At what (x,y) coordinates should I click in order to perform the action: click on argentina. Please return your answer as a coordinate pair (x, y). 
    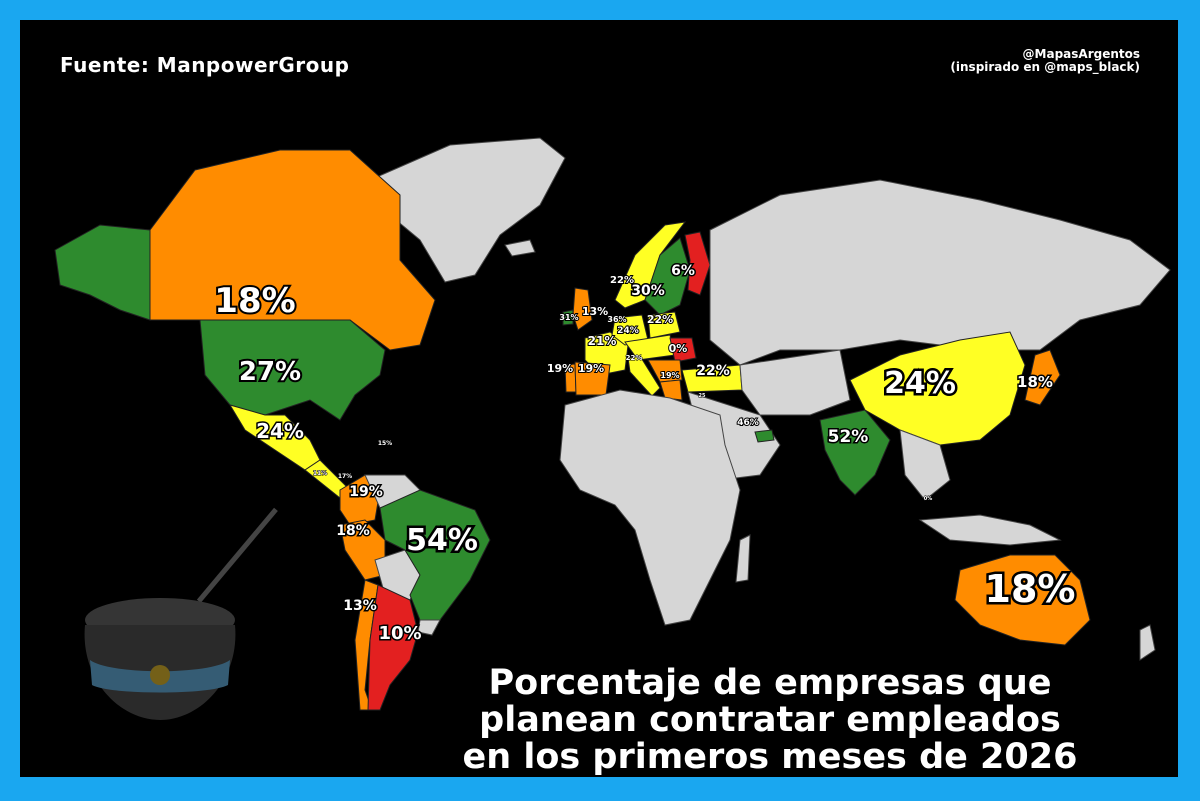
    Looking at the image, I should click on (393, 647).